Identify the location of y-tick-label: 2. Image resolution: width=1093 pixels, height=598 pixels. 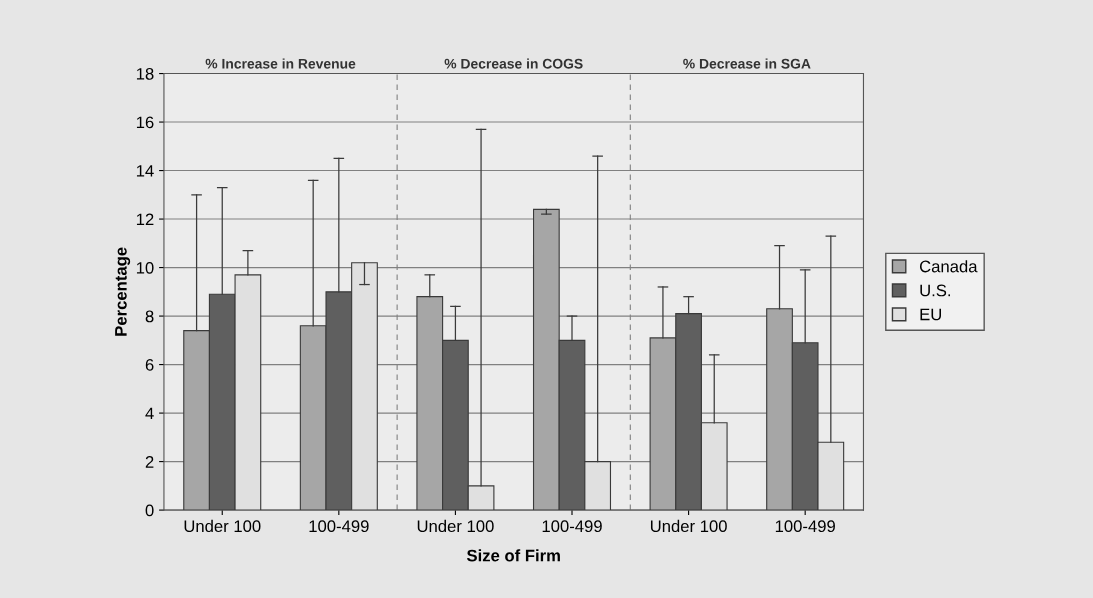
(149, 461).